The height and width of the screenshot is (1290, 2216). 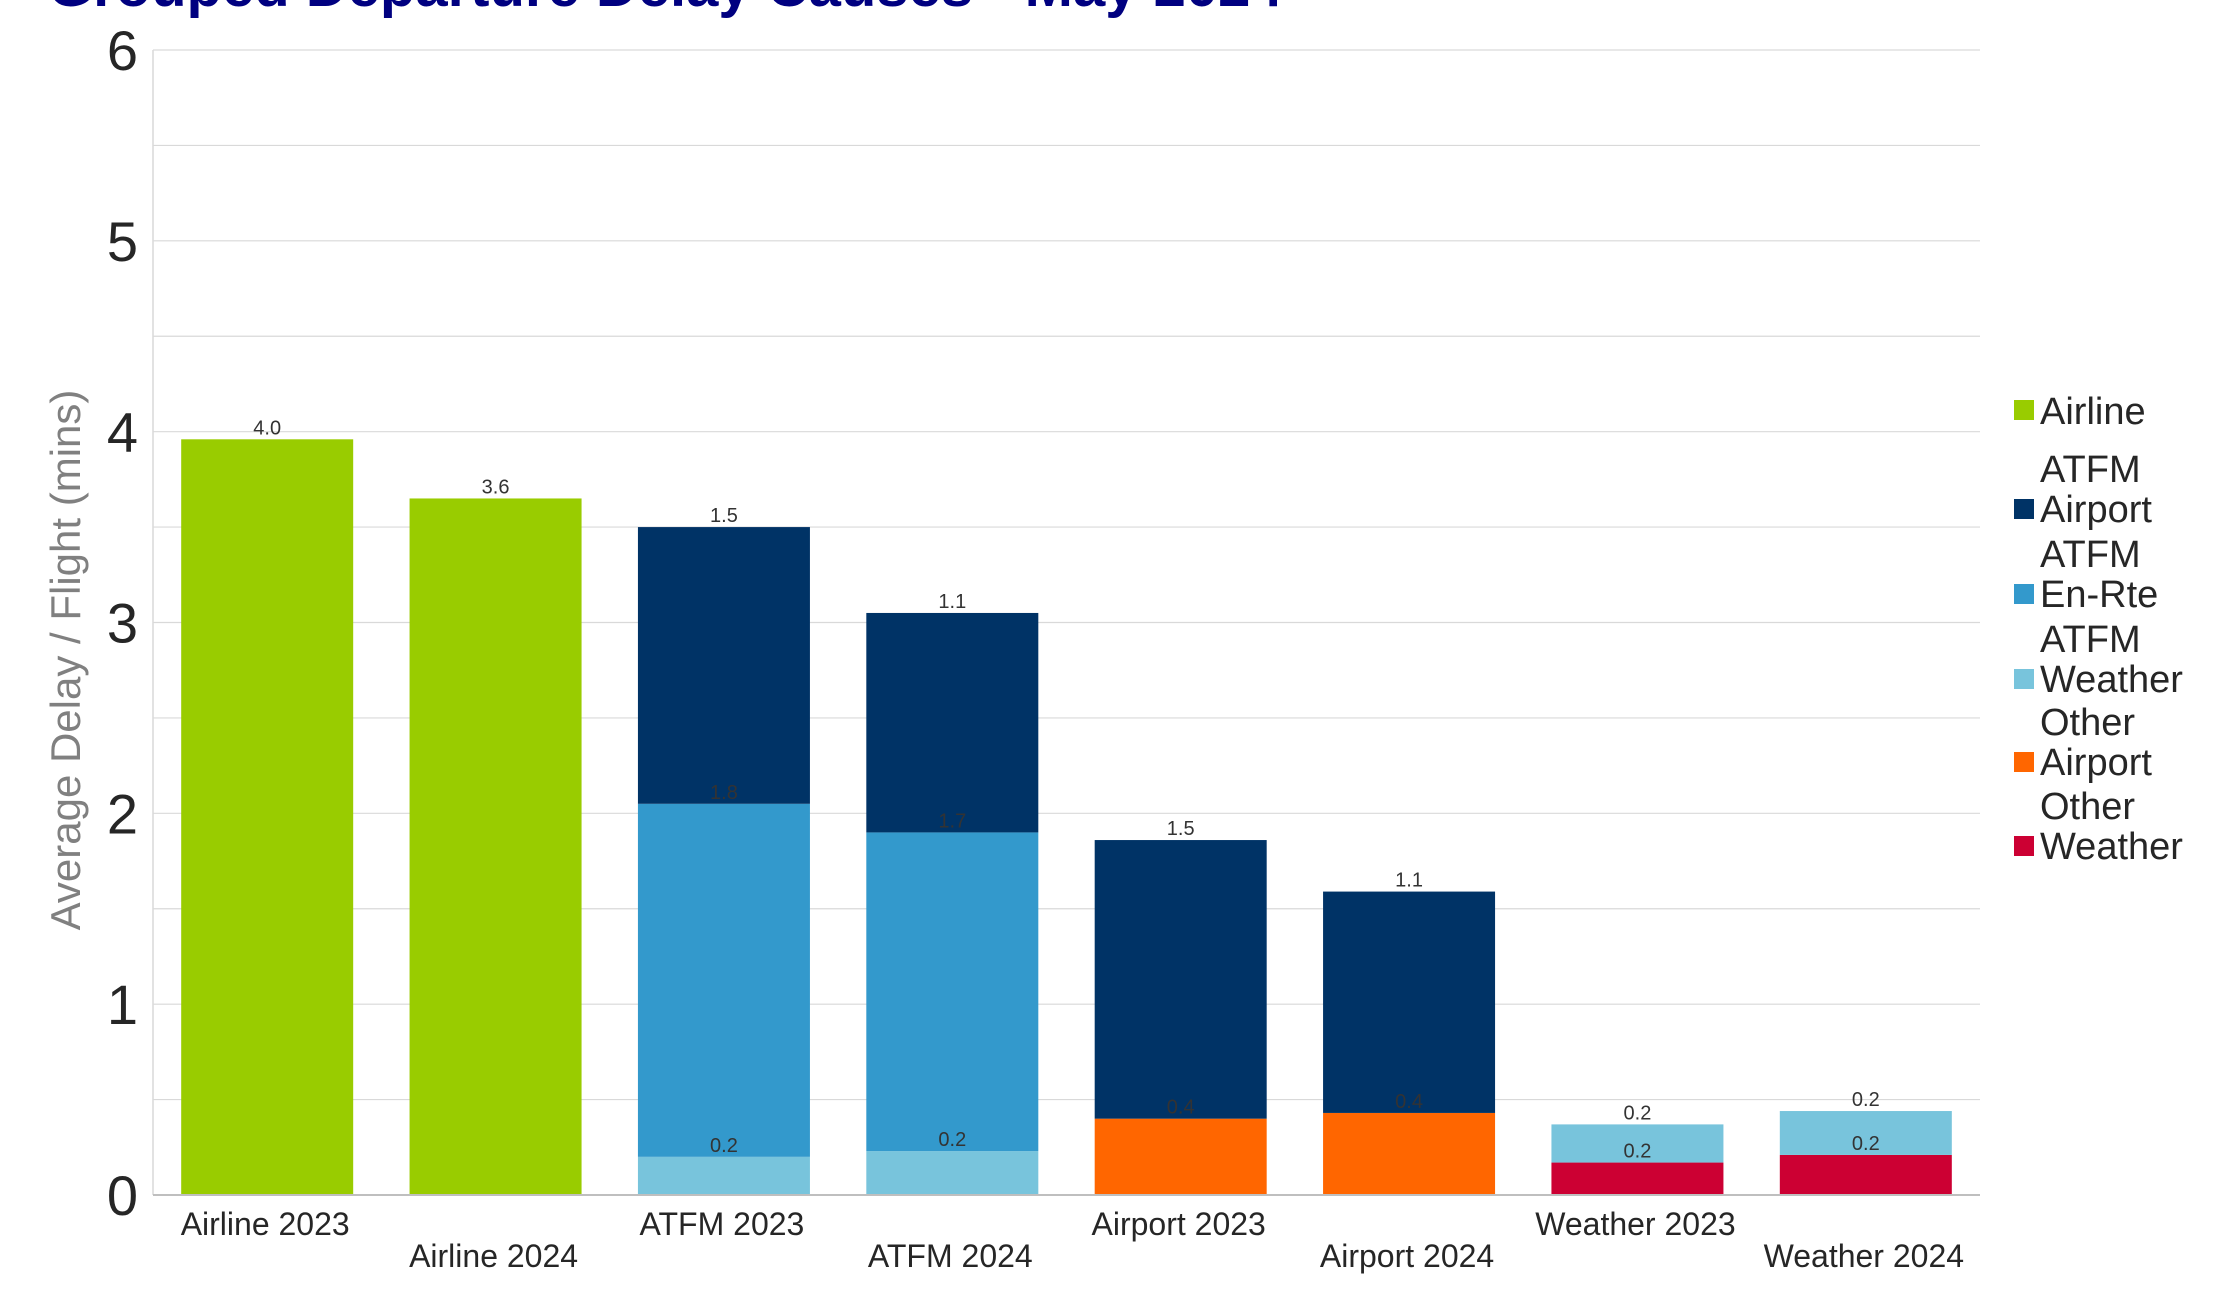 What do you see at coordinates (1180, 979) in the screenshot?
I see `bar-atfm-airport-airport-2023` at bounding box center [1180, 979].